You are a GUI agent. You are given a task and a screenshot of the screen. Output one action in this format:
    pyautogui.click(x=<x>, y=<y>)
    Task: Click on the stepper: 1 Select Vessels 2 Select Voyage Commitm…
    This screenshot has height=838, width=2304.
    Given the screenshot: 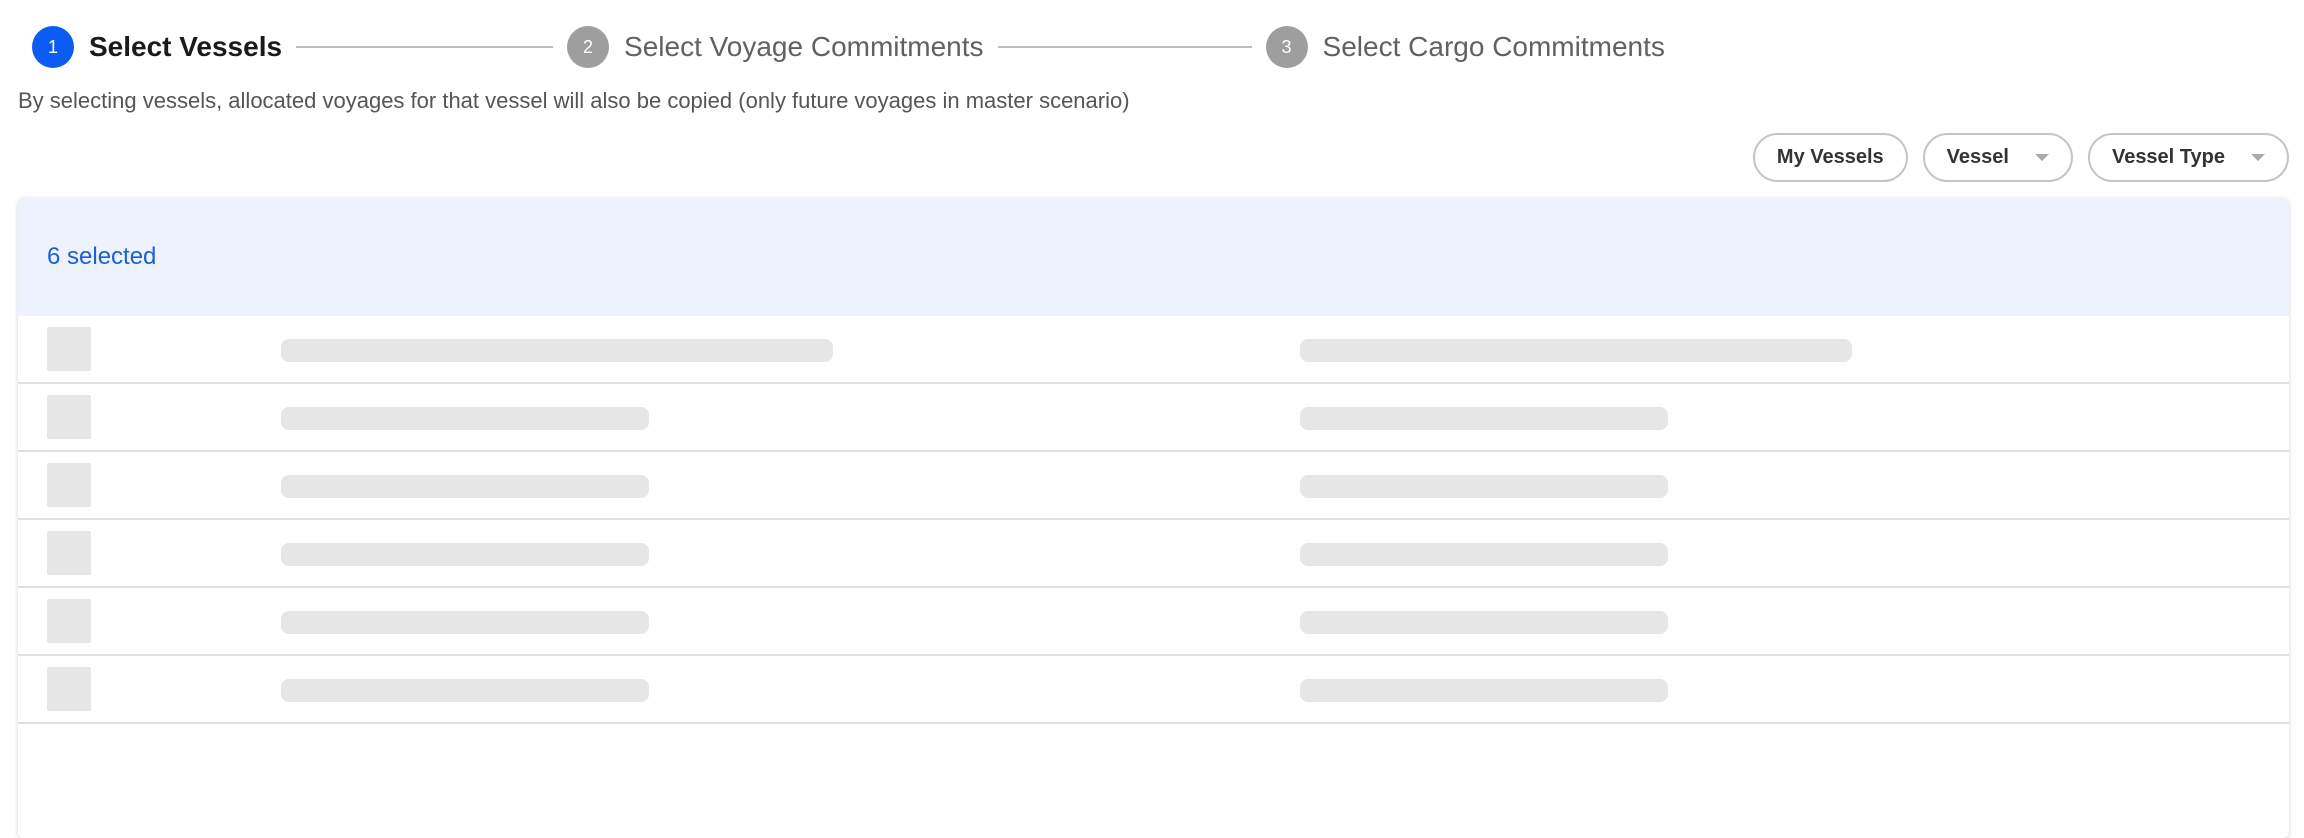 What is the action you would take?
    pyautogui.click(x=848, y=47)
    